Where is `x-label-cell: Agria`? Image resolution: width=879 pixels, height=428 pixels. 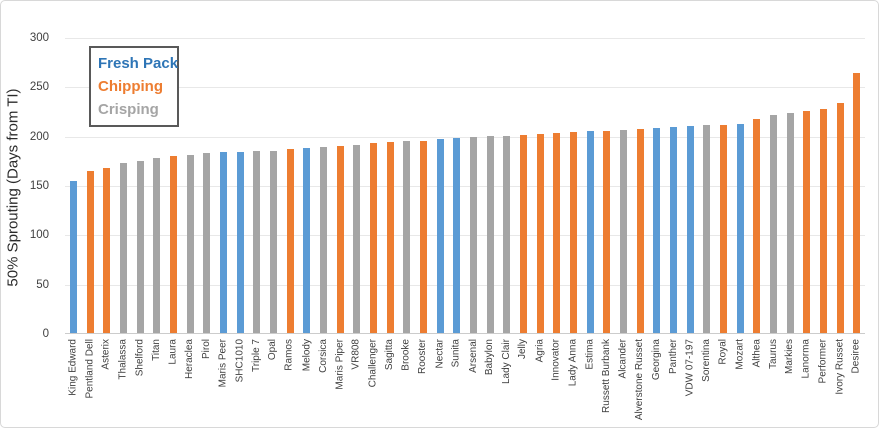
x-label-cell: Agria is located at coordinates (540, 379).